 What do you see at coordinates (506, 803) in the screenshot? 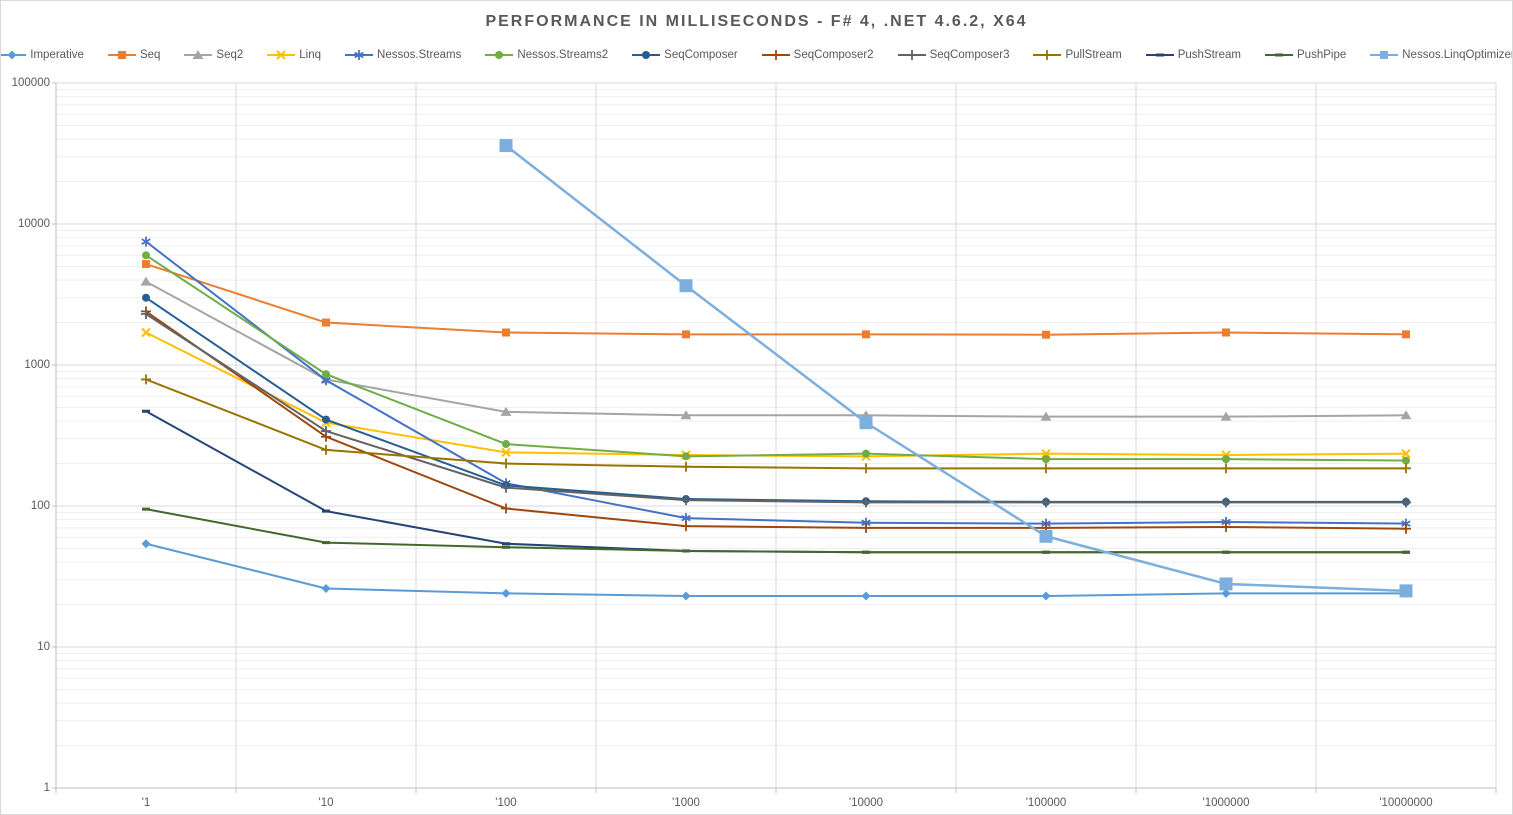
I see `x-tick-label: '100` at bounding box center [506, 803].